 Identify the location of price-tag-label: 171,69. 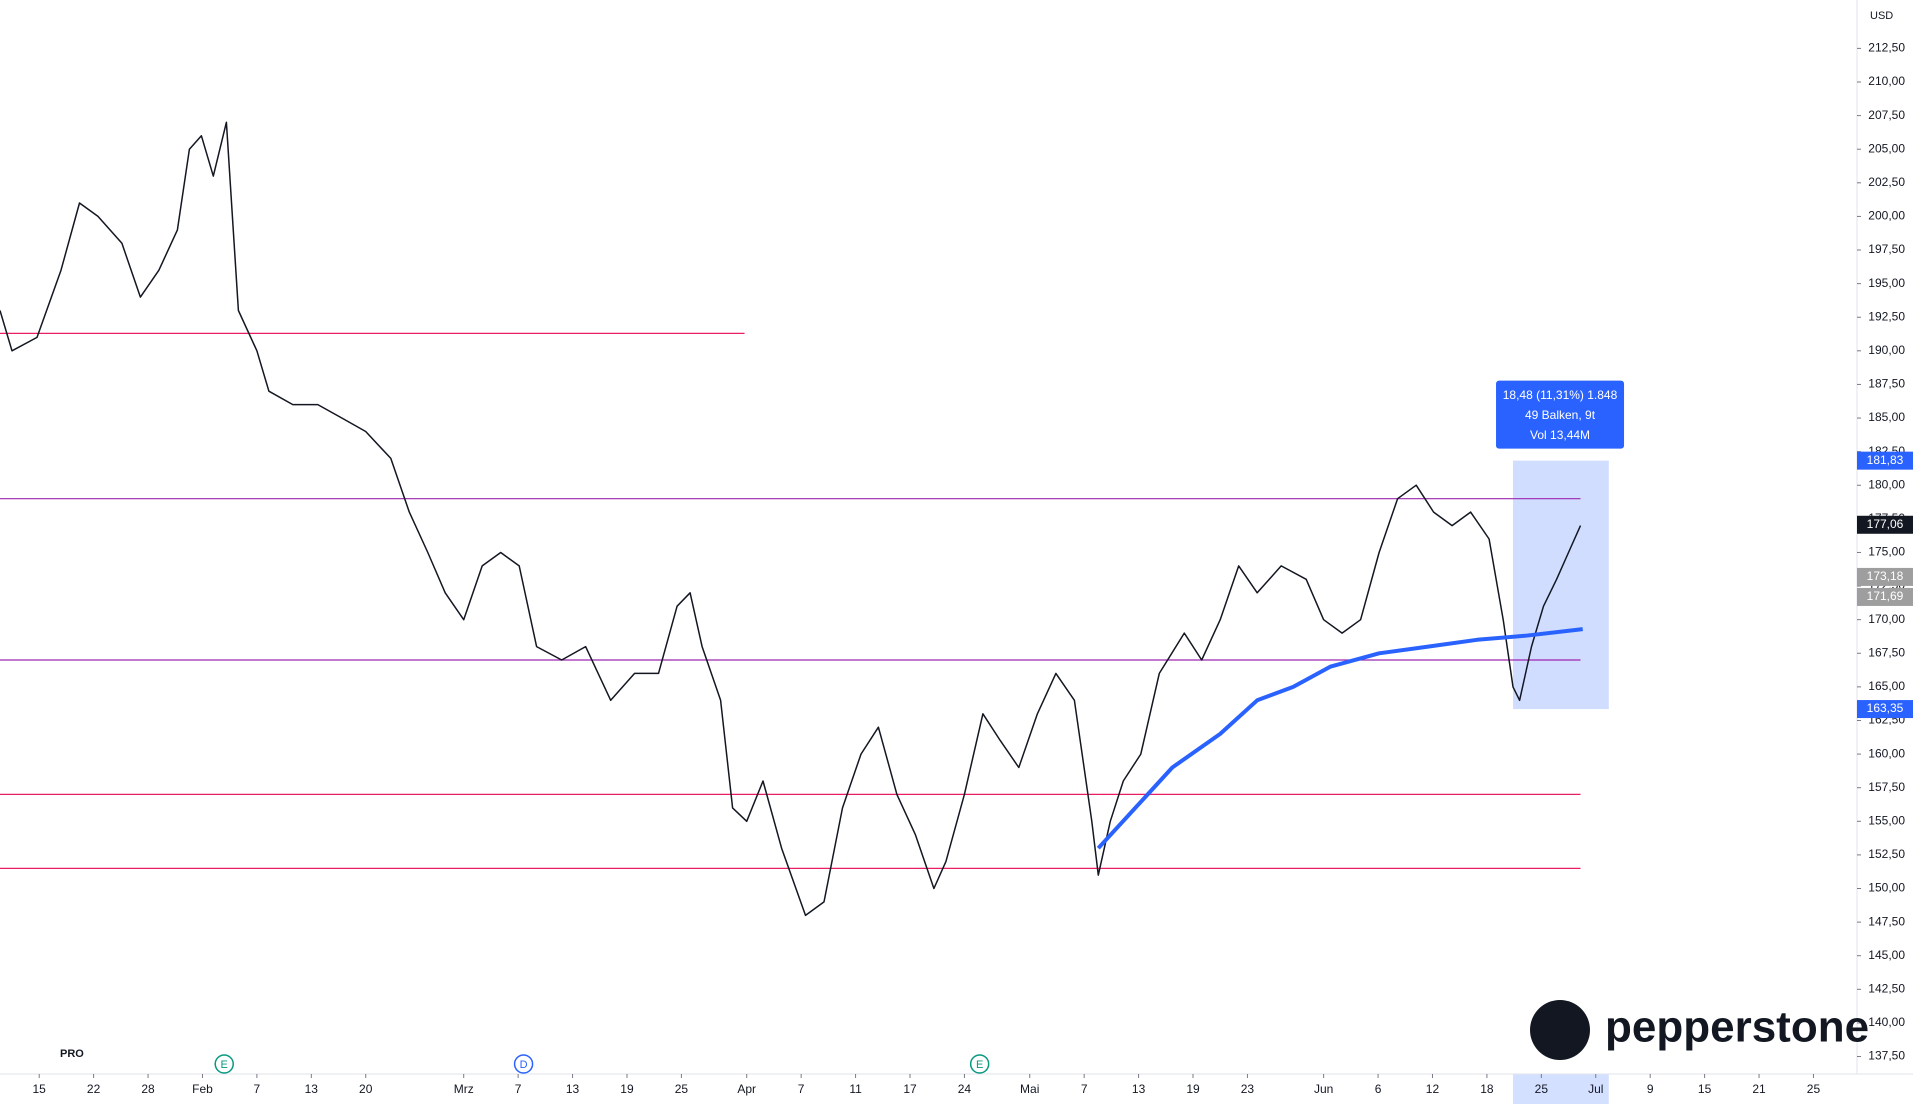
(1885, 596).